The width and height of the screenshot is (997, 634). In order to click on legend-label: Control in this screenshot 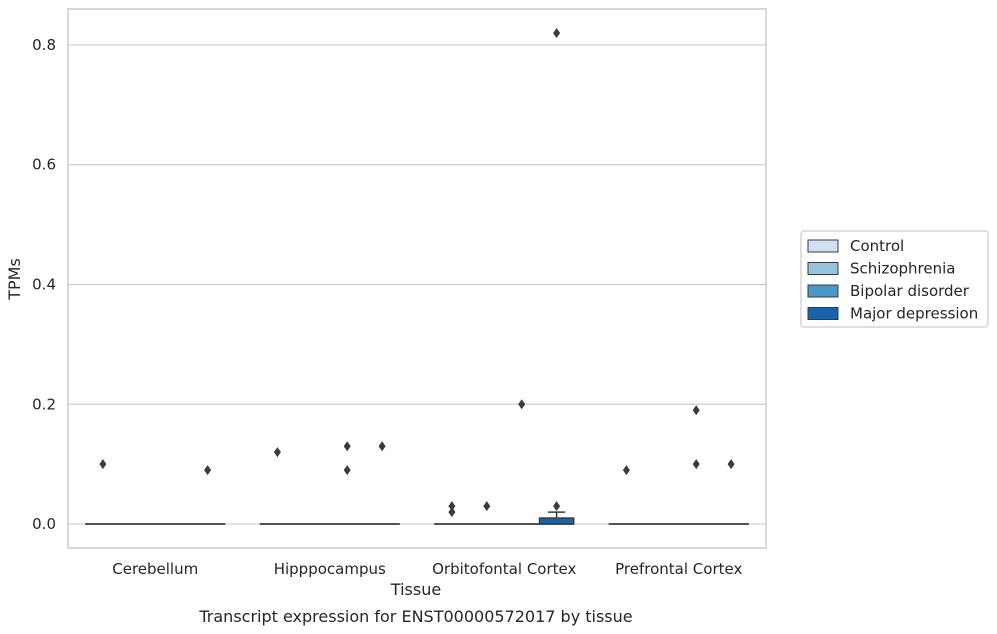, I will do `click(877, 246)`.